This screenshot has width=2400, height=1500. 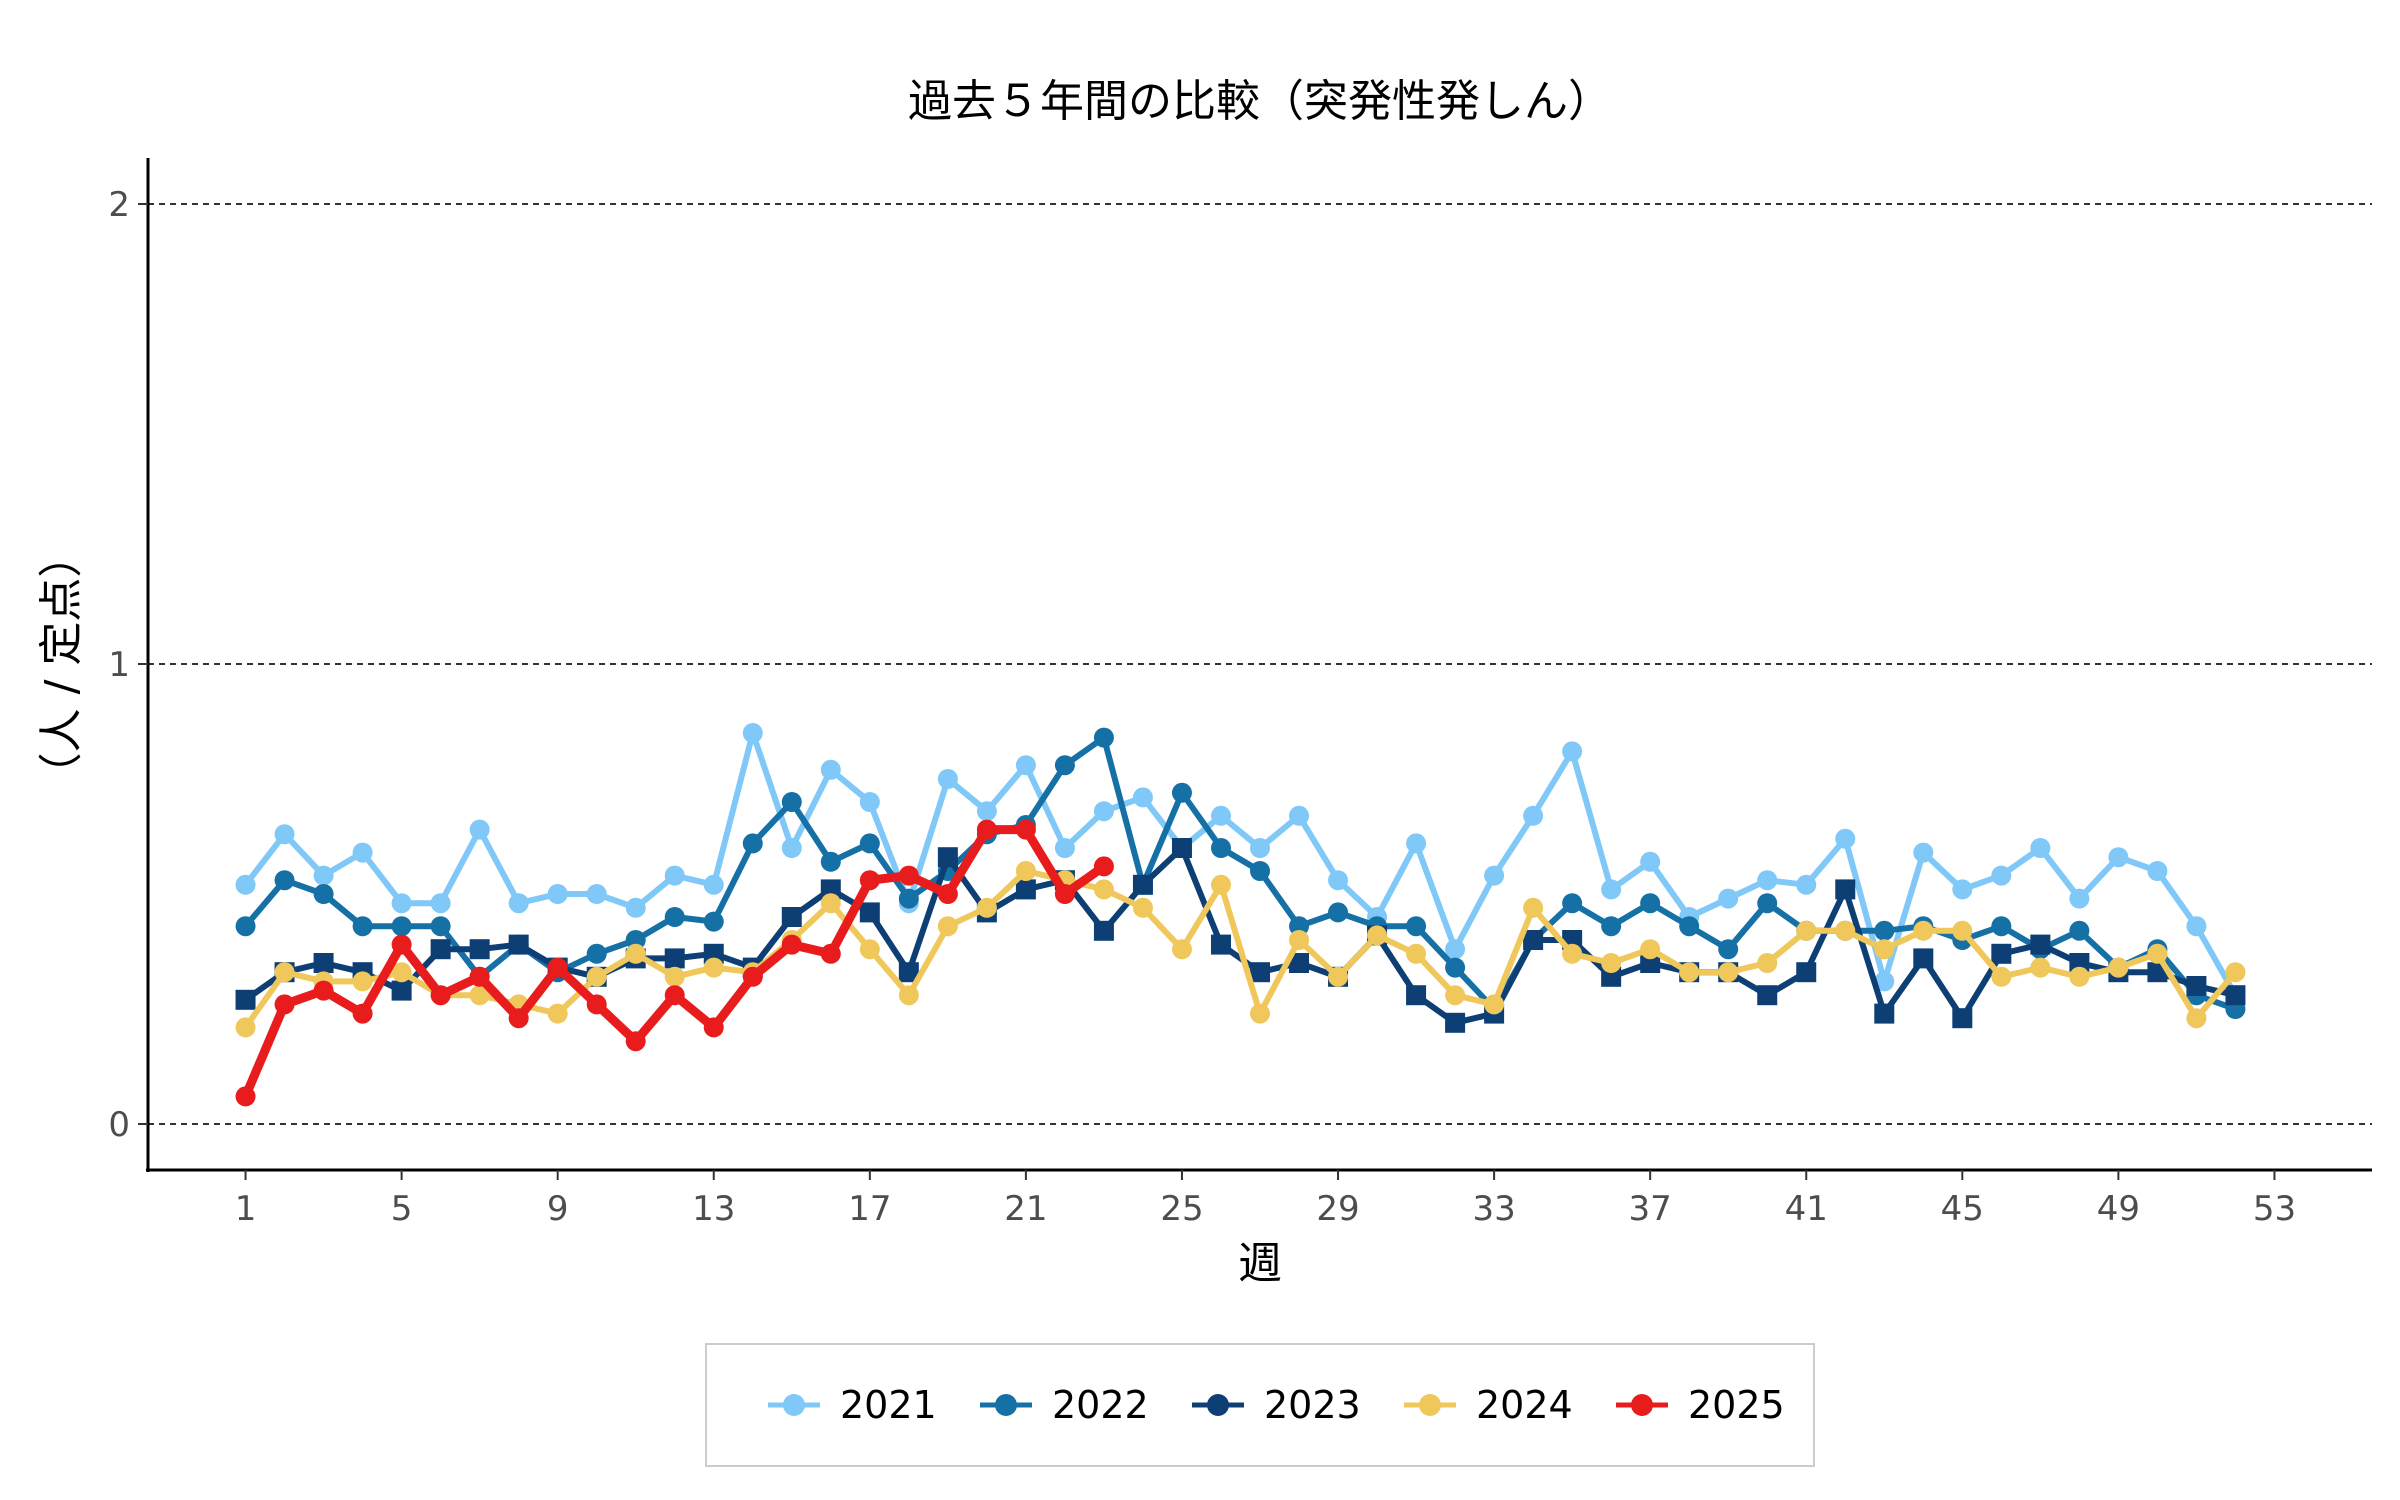 What do you see at coordinates (2274, 1209) in the screenshot?
I see `x-tick-label: 53` at bounding box center [2274, 1209].